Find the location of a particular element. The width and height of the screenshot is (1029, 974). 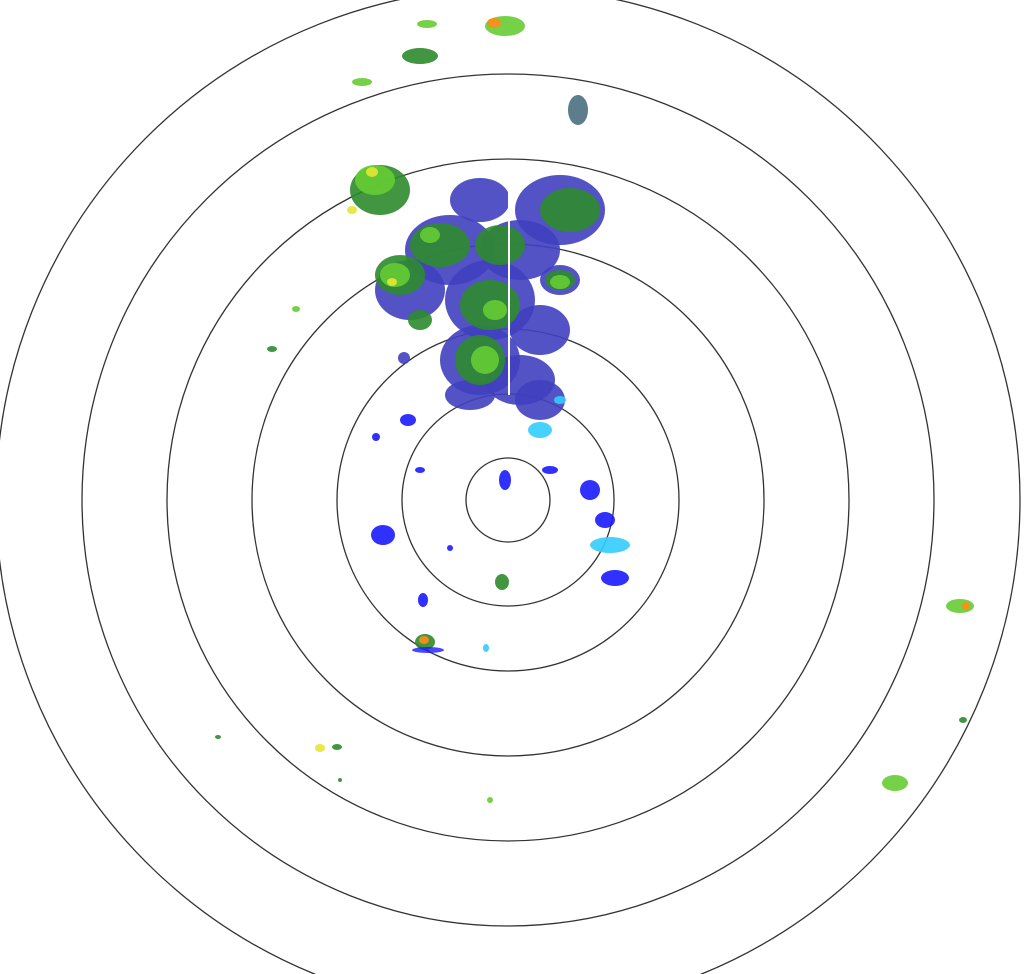

range-ring is located at coordinates (508, 500).